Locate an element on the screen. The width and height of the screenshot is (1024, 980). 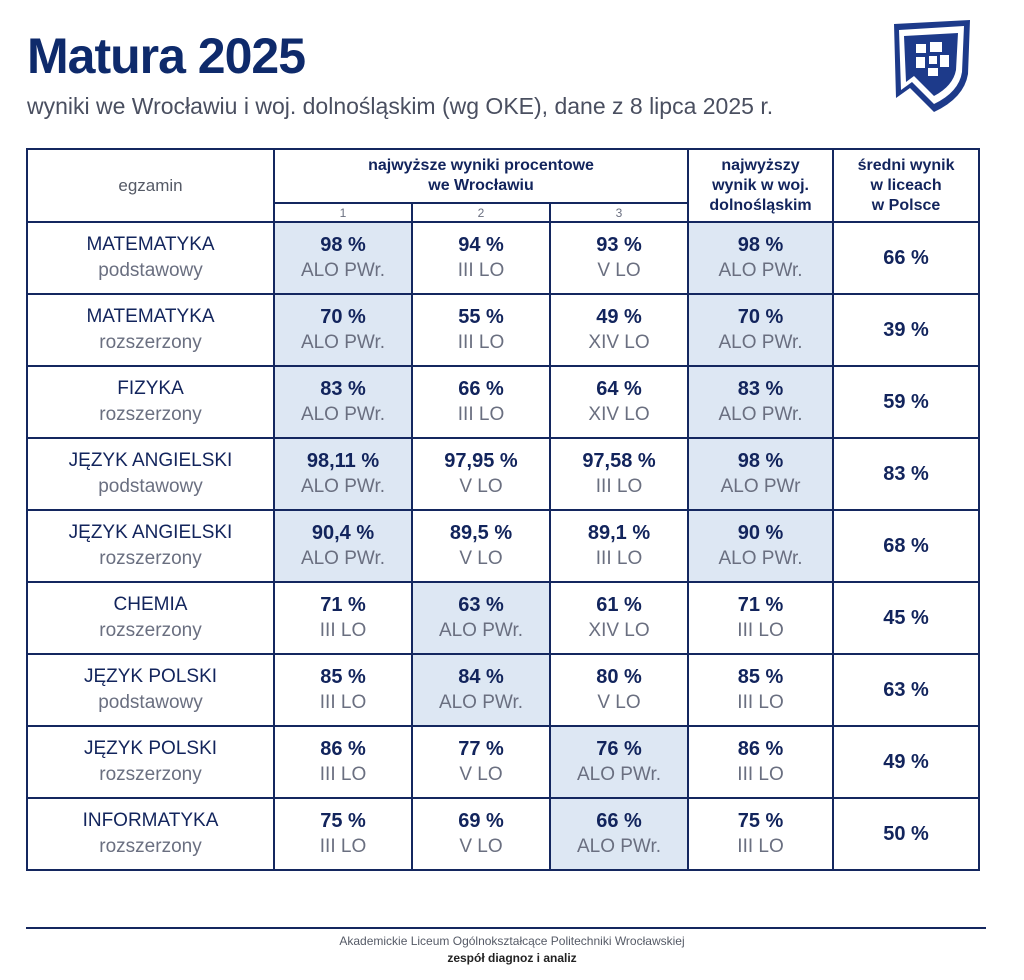
rank-2-cell: 69 % V LO is located at coordinates (481, 834).